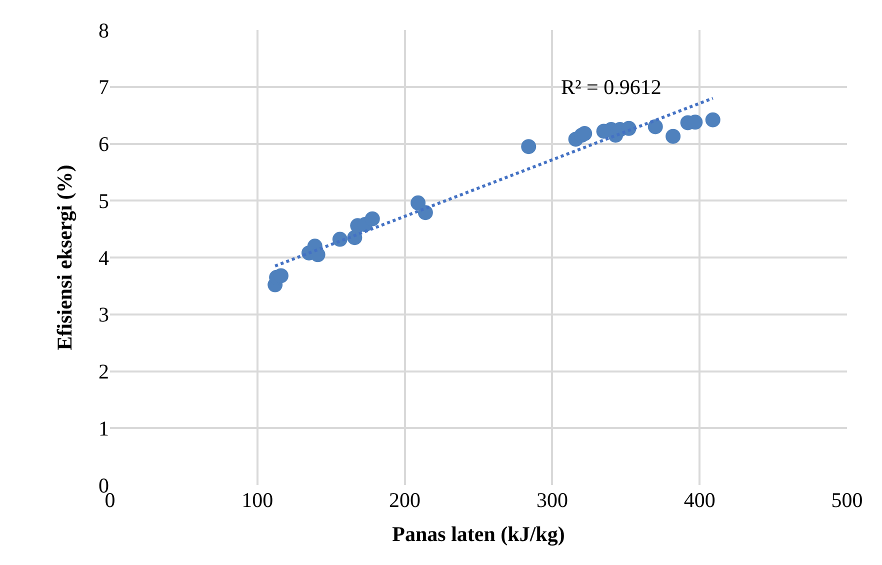 The height and width of the screenshot is (565, 882). I want to click on y-tick-label: 2, so click(103, 372).